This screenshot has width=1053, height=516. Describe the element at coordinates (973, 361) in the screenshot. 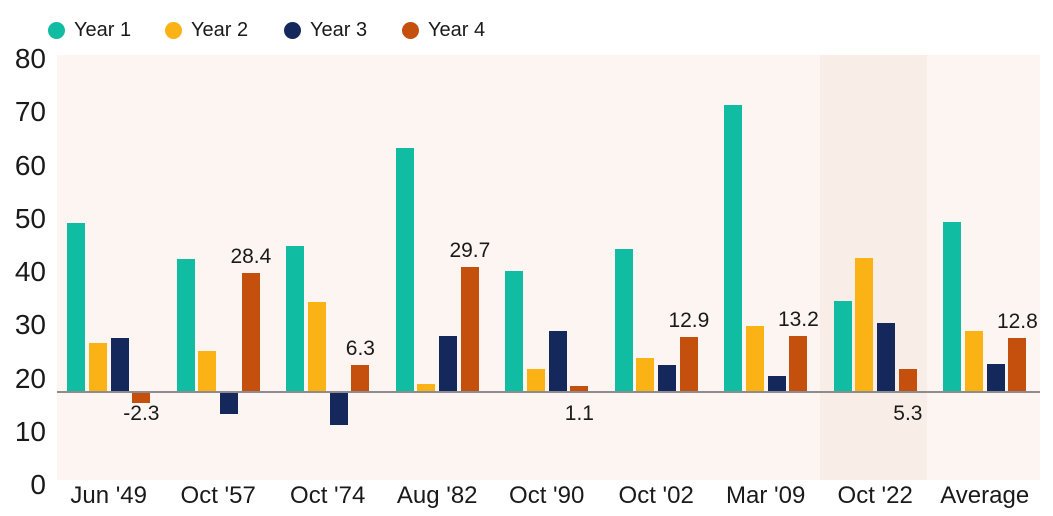

I see `bar-year-2-average` at that location.